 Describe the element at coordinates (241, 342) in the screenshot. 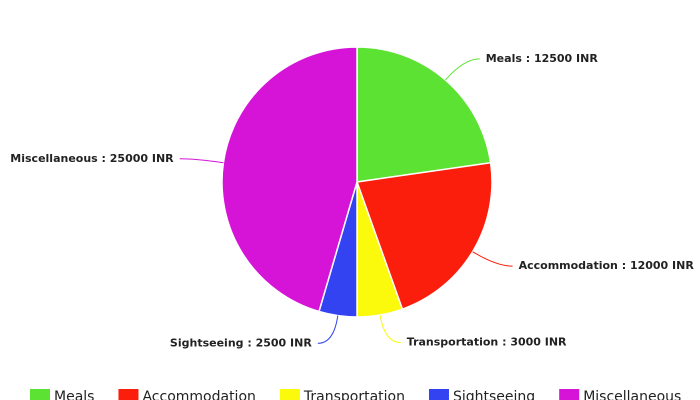

I see `data-label: Sightseeing : 2500 INR` at that location.